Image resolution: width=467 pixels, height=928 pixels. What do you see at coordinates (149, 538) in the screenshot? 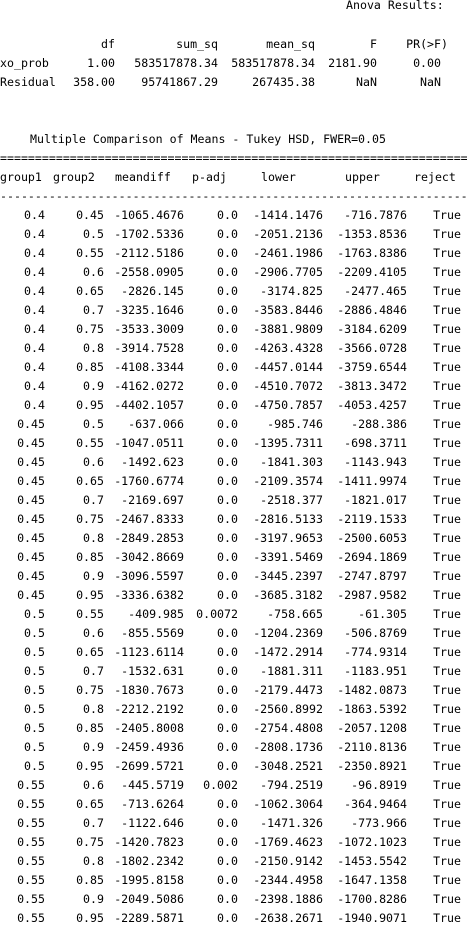
I see `tukey-cell-meandiff: -2849.2853` at bounding box center [149, 538].